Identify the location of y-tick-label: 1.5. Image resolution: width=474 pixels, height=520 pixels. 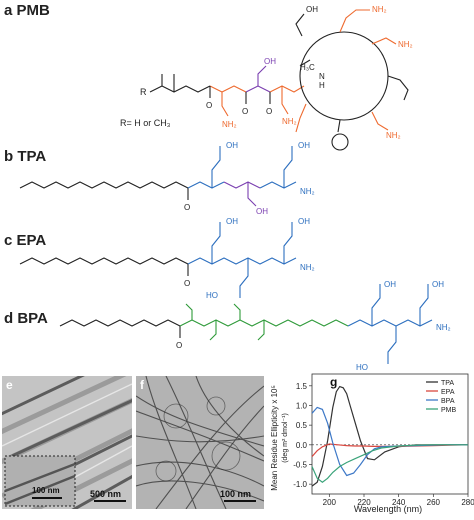
(302, 386).